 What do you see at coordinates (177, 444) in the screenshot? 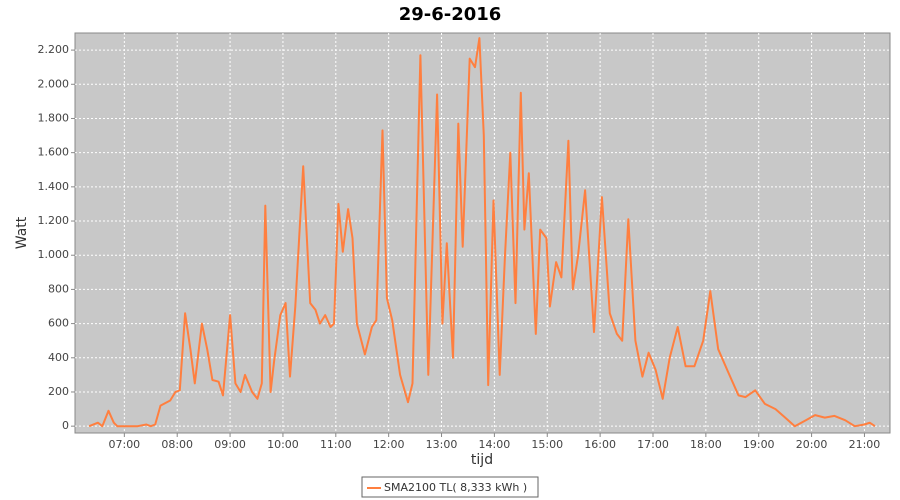
I see `x-tick-label: 08:00` at bounding box center [177, 444].